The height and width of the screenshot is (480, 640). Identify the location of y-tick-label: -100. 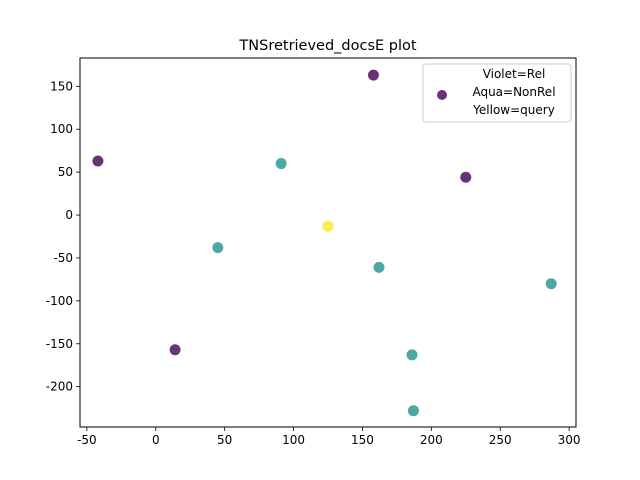
(59, 301).